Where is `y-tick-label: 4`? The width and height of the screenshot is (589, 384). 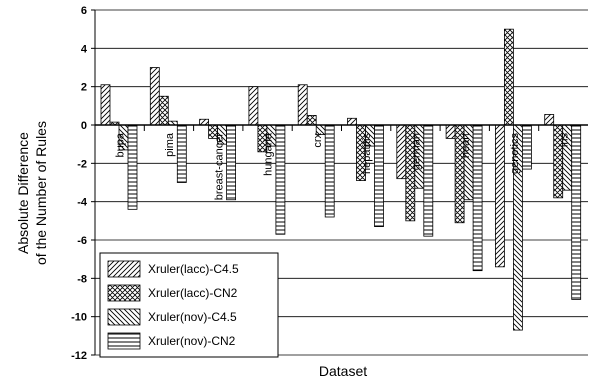 y-tick-label: 4 is located at coordinates (84, 49).